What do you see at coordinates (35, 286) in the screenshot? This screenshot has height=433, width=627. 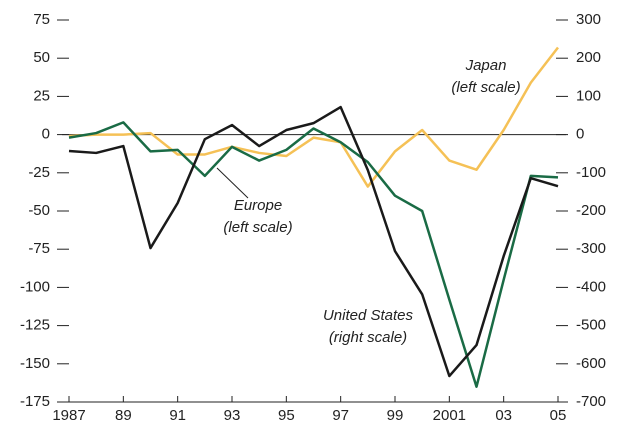 I see `y-tick-label: -100` at bounding box center [35, 286].